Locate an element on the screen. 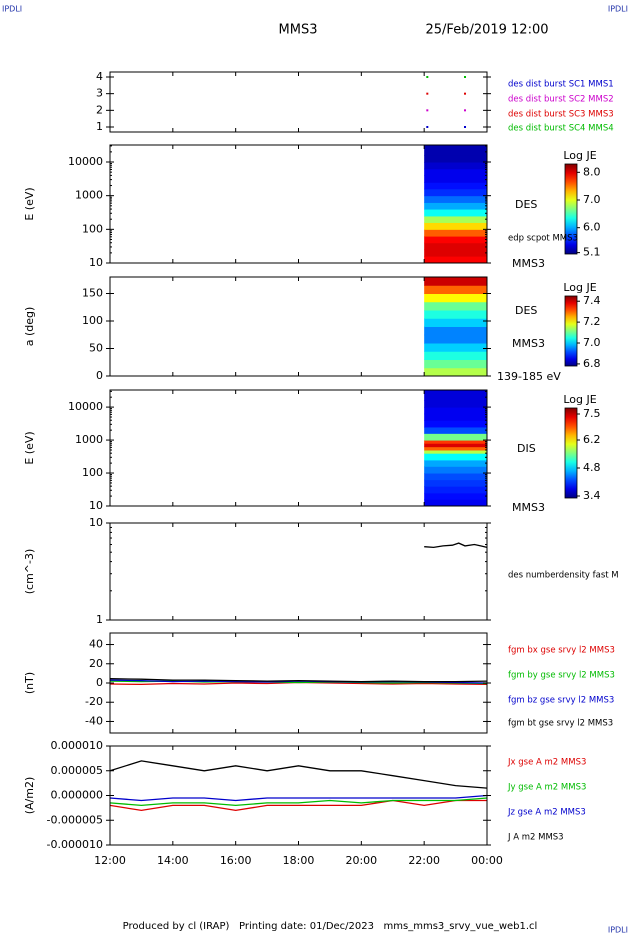 The width and height of the screenshot is (630, 934). y-axis-label: (nT) is located at coordinates (29, 683).